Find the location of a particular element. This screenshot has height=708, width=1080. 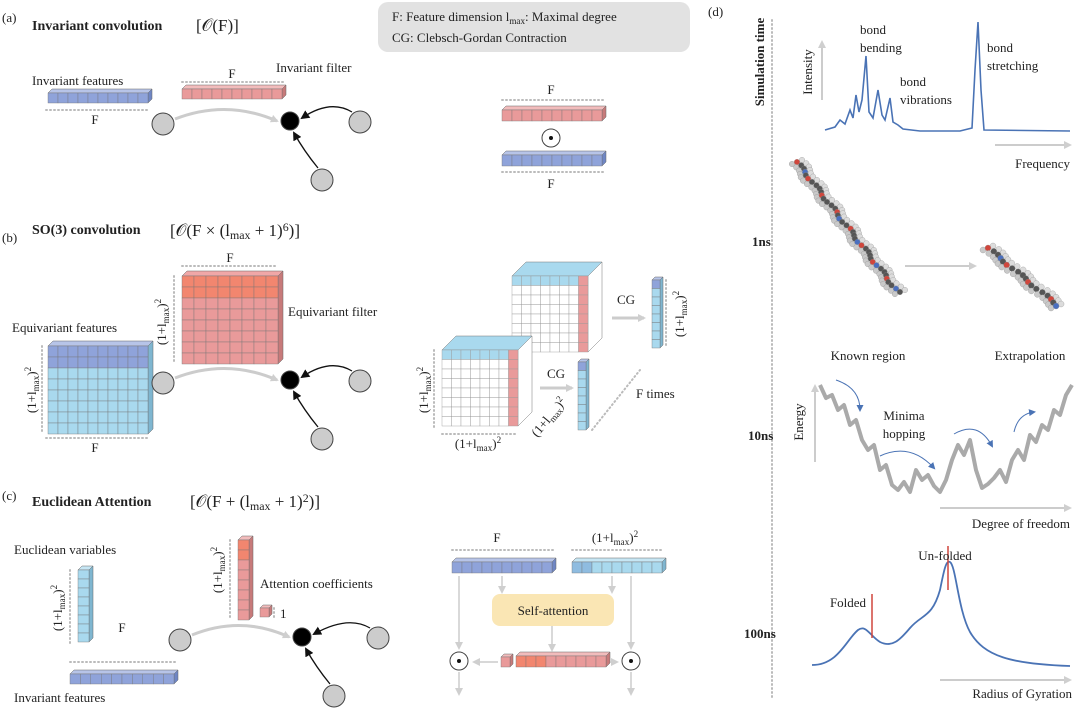

peak-label: bond is located at coordinates (913, 81).